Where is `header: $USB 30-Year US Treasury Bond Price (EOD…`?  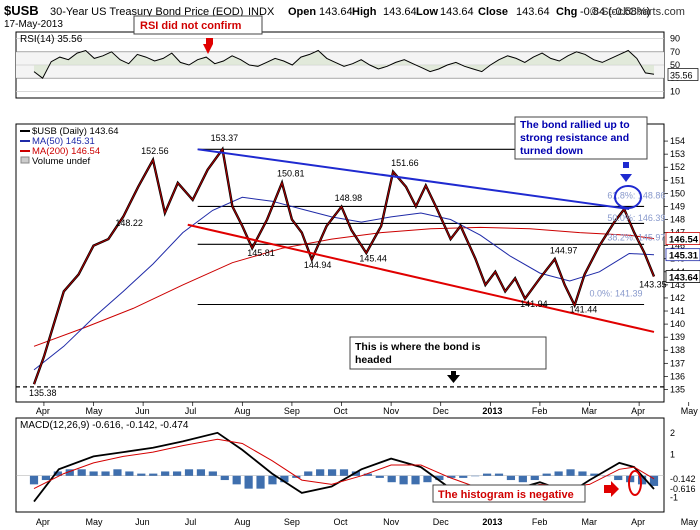 header: $USB 30-Year US Treasury Bond Price (EOD… is located at coordinates (344, 16).